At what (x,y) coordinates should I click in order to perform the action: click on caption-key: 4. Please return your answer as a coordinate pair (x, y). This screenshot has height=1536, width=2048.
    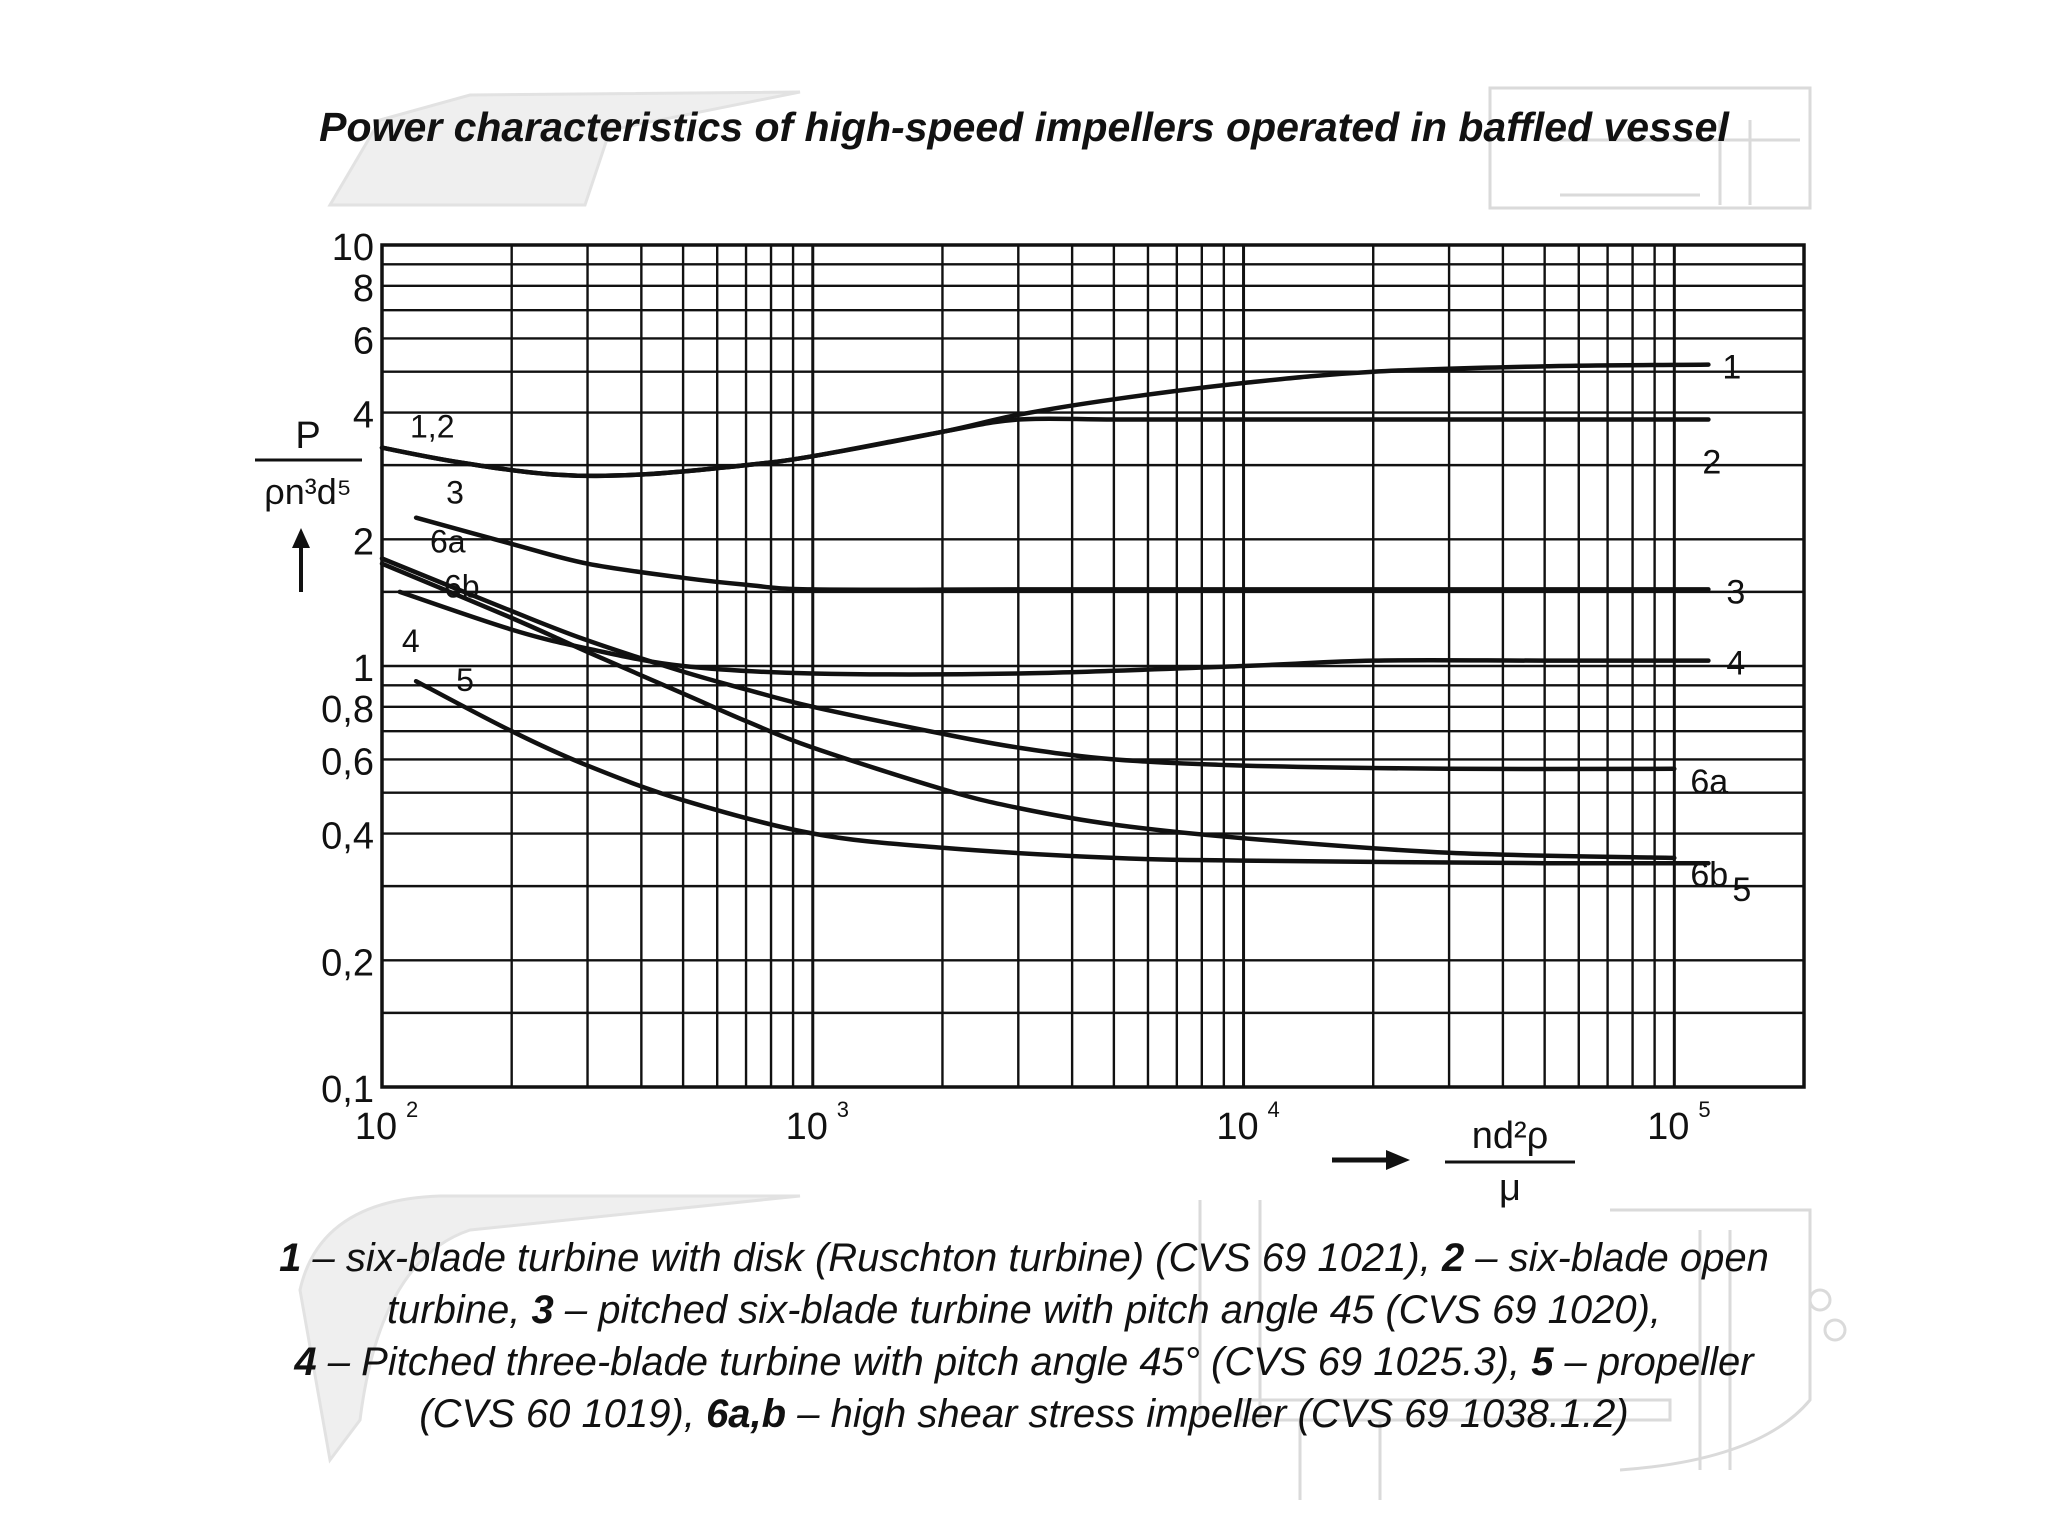
    Looking at the image, I should click on (305, 1362).